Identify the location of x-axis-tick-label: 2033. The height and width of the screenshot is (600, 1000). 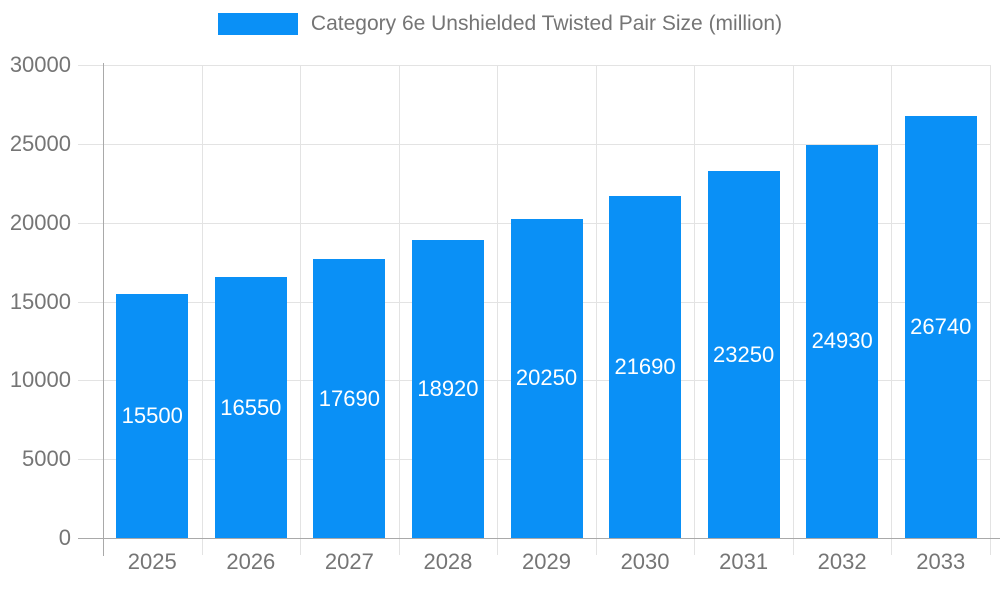
(941, 561).